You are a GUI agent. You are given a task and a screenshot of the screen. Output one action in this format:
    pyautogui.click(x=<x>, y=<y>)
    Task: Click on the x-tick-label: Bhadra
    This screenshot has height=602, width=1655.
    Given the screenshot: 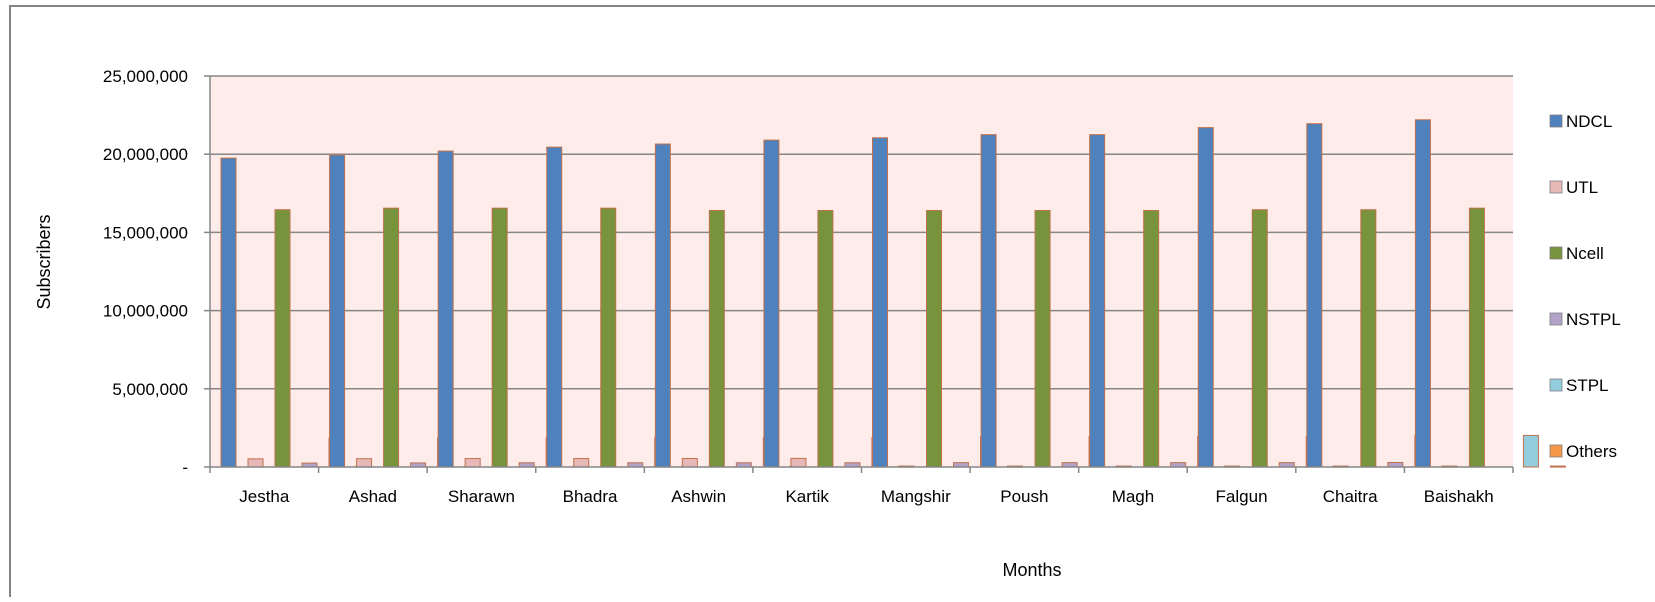 What is the action you would take?
    pyautogui.click(x=590, y=496)
    